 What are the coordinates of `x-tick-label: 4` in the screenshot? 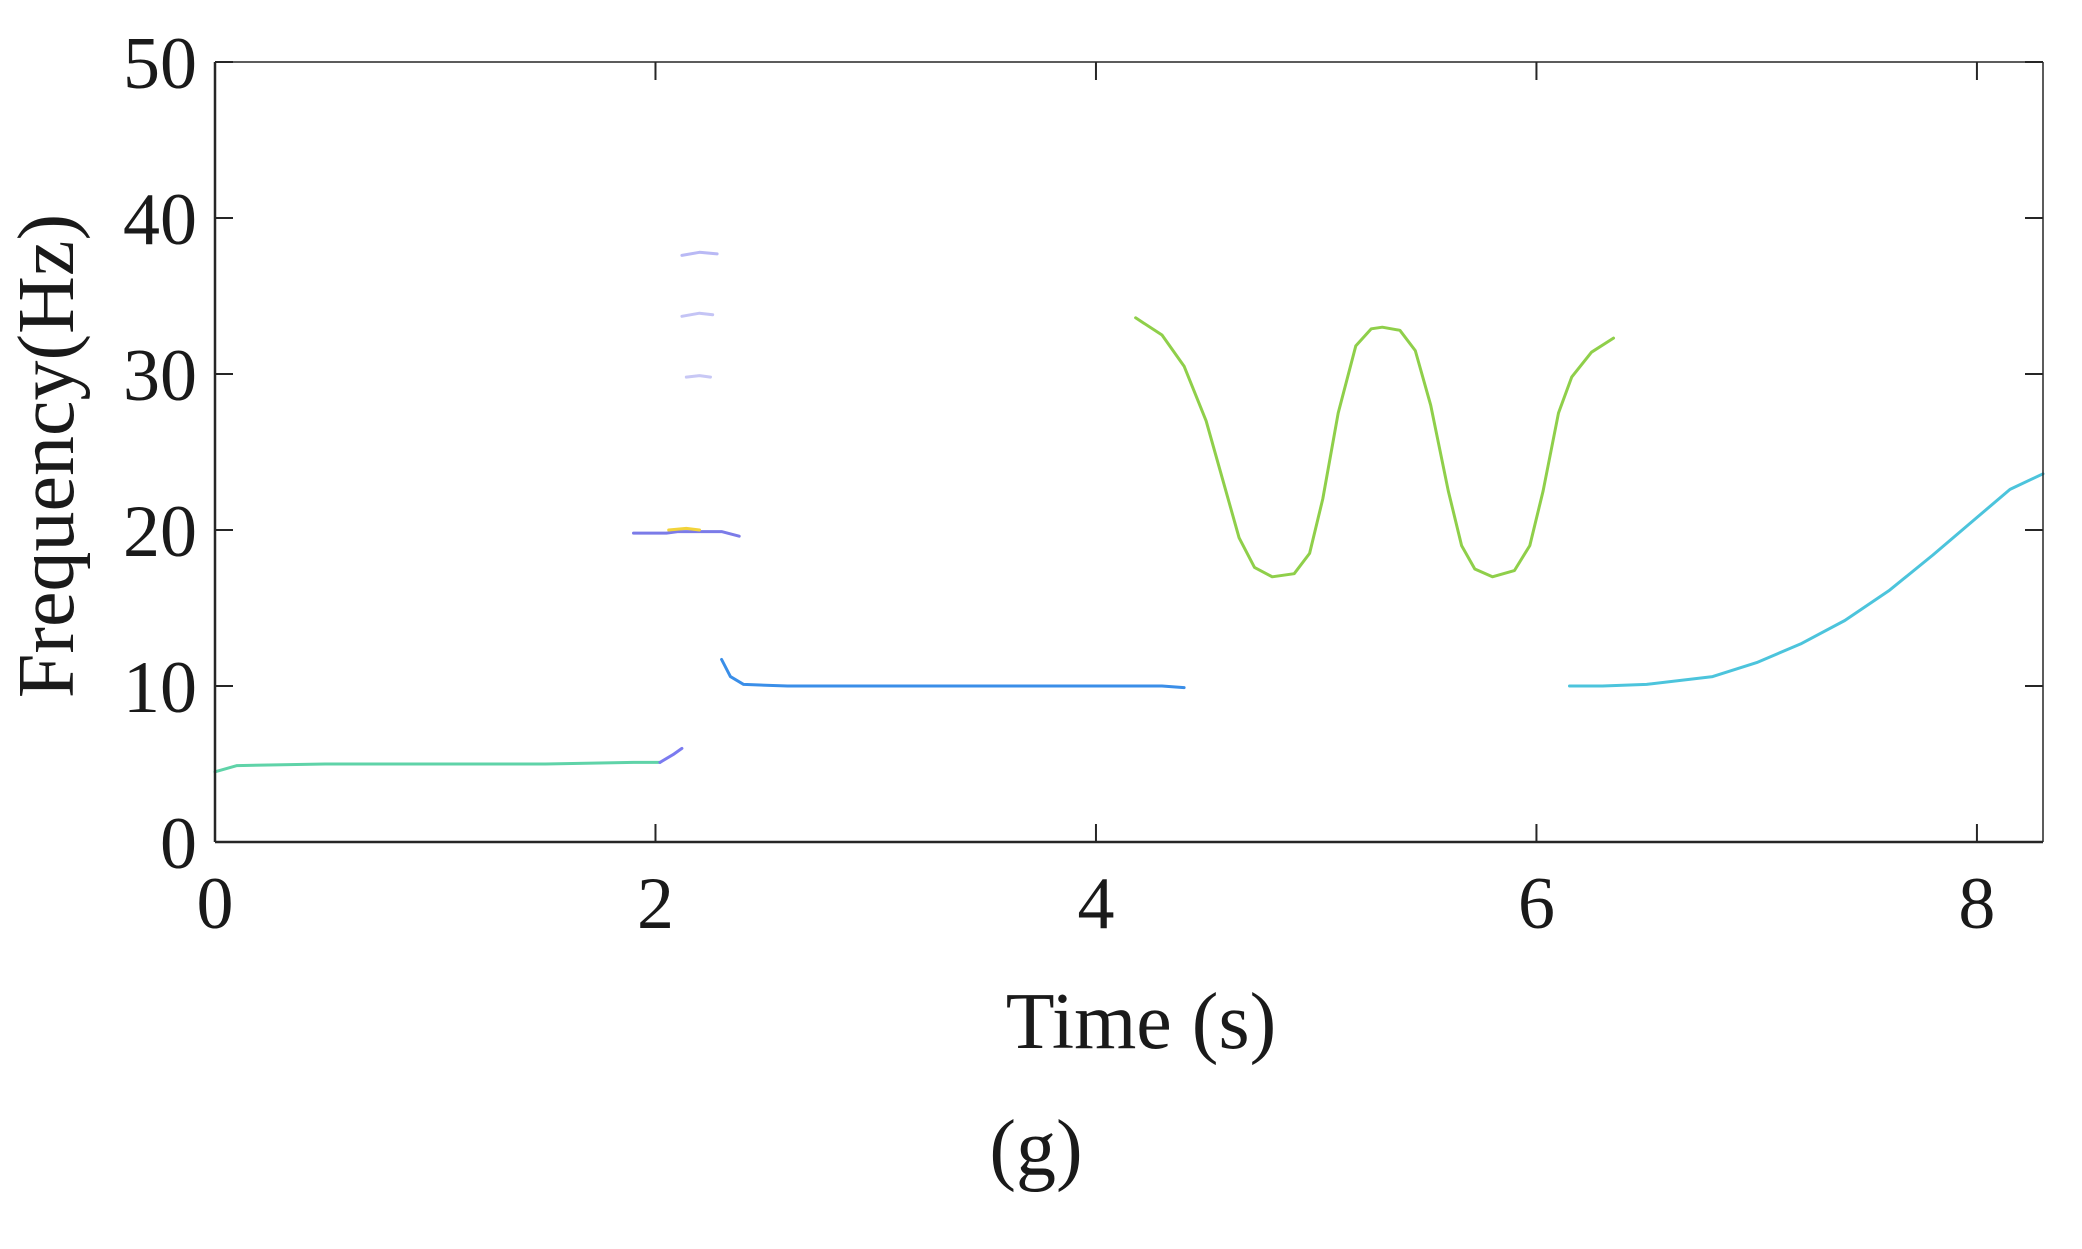 It's located at (1095, 904).